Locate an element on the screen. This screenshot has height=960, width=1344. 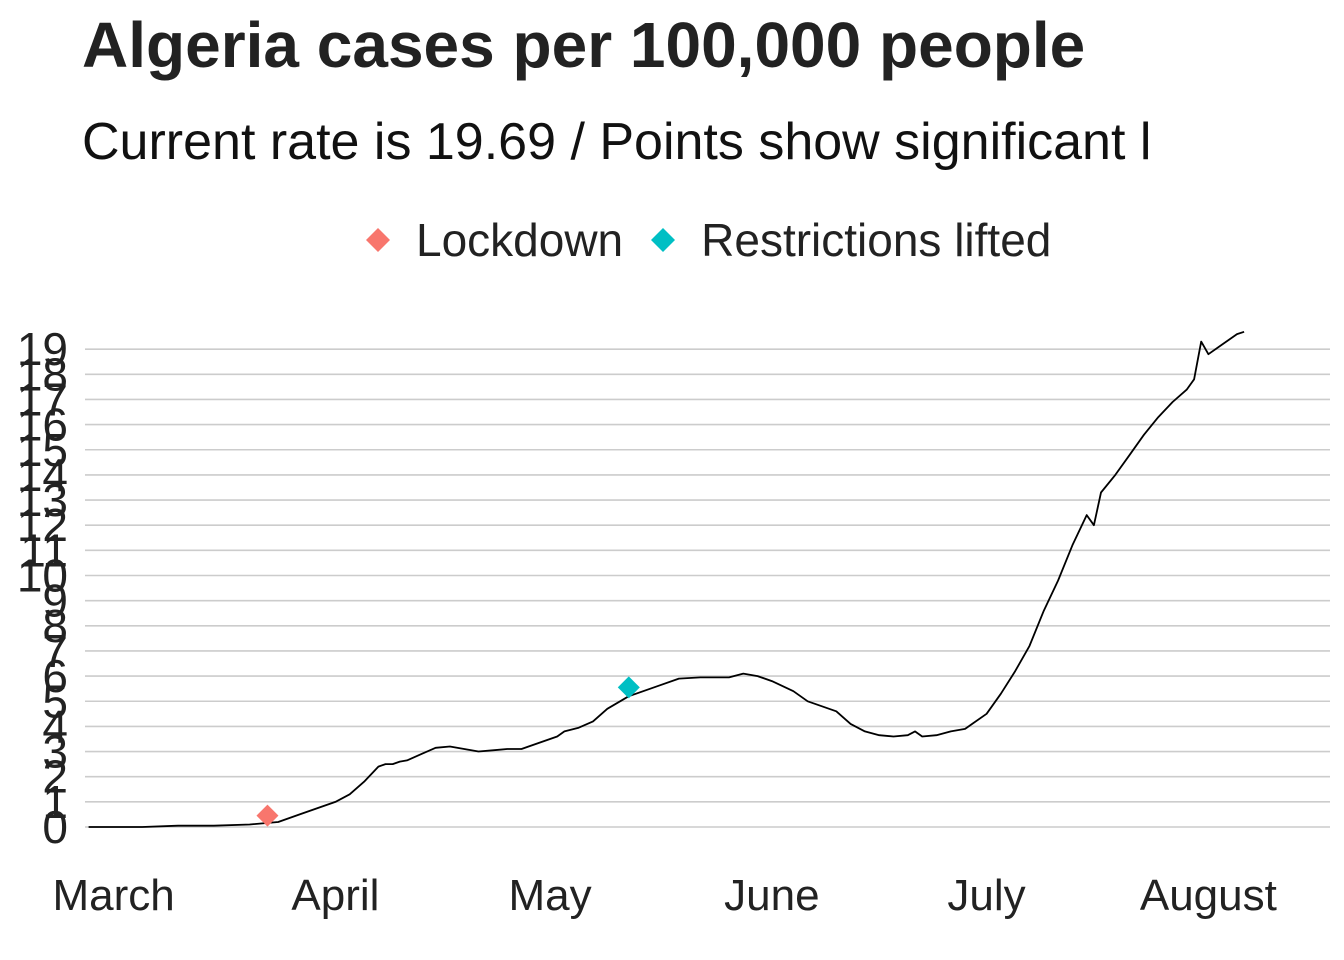
x-tick-label-july: July is located at coordinates (986, 895).